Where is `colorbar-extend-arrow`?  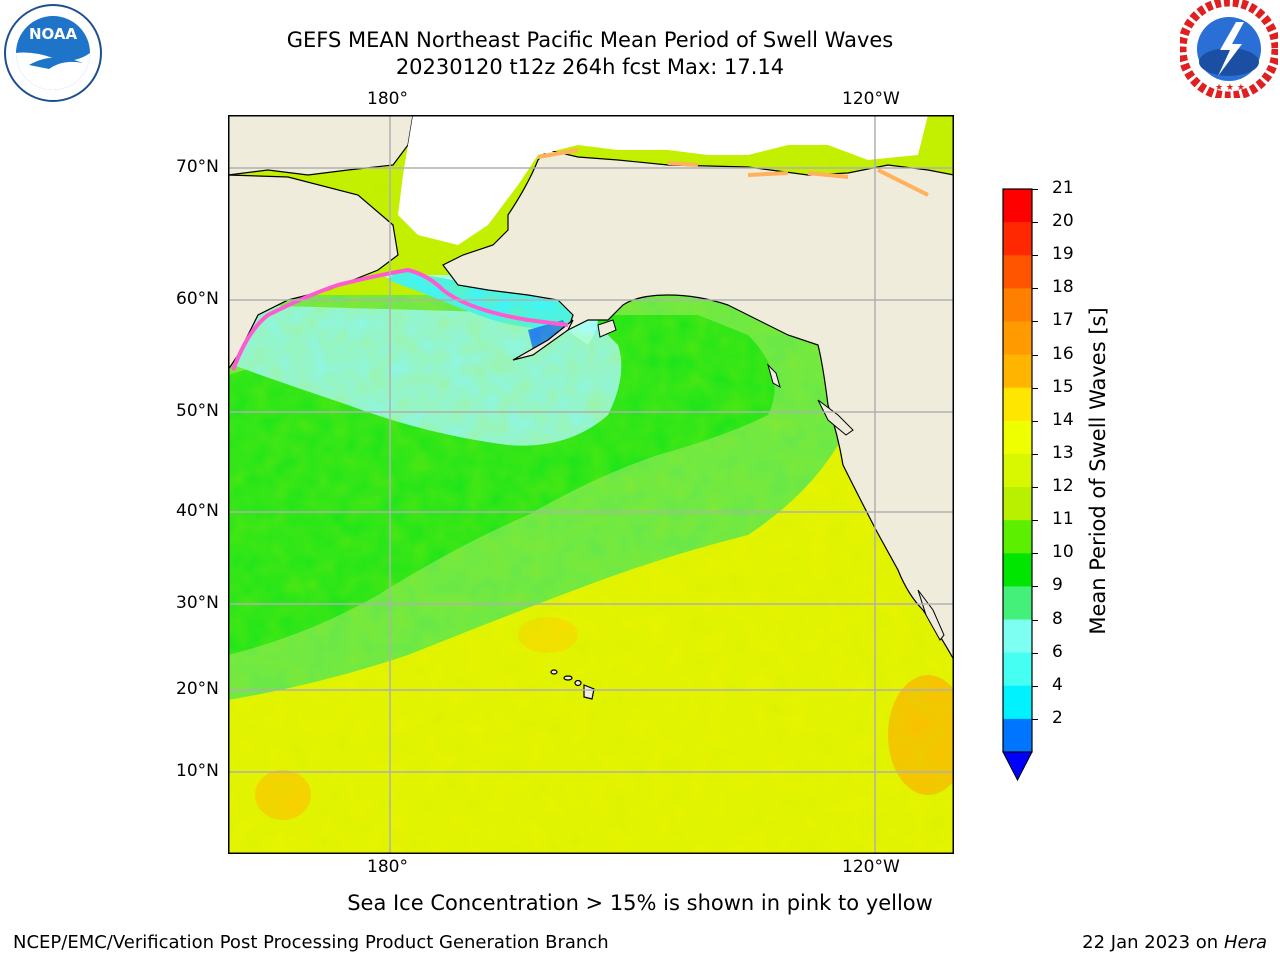
colorbar-extend-arrow is located at coordinates (1017, 766).